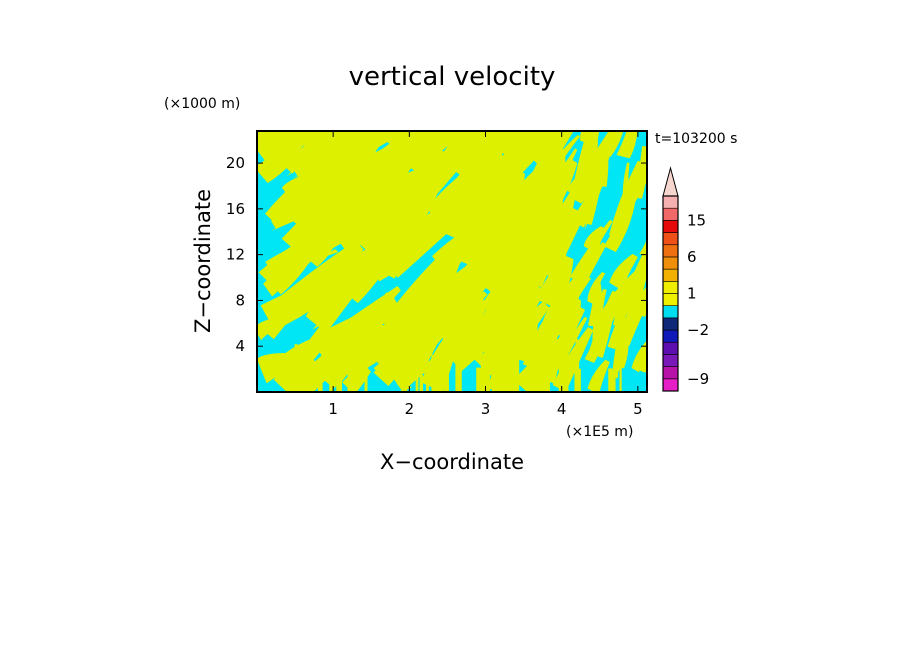 Image resolution: width=904 pixels, height=654 pixels. What do you see at coordinates (203, 261) in the screenshot?
I see `y-axis-title: Z−coordinate` at bounding box center [203, 261].